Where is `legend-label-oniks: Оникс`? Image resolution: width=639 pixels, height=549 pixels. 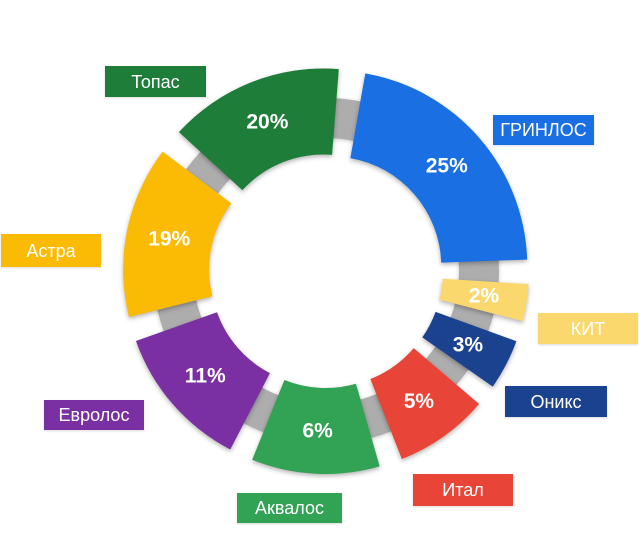
legend-label-oniks: Оникс is located at coordinates (556, 401).